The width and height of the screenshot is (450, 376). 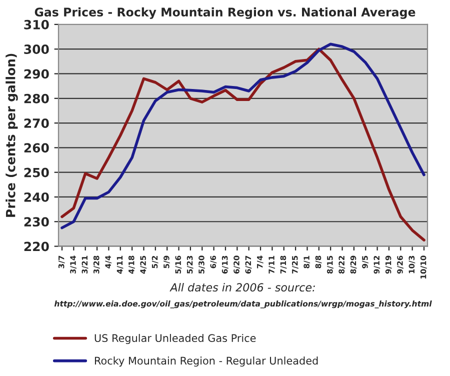 I want to click on y-tick-label: 230, so click(x=36, y=222).